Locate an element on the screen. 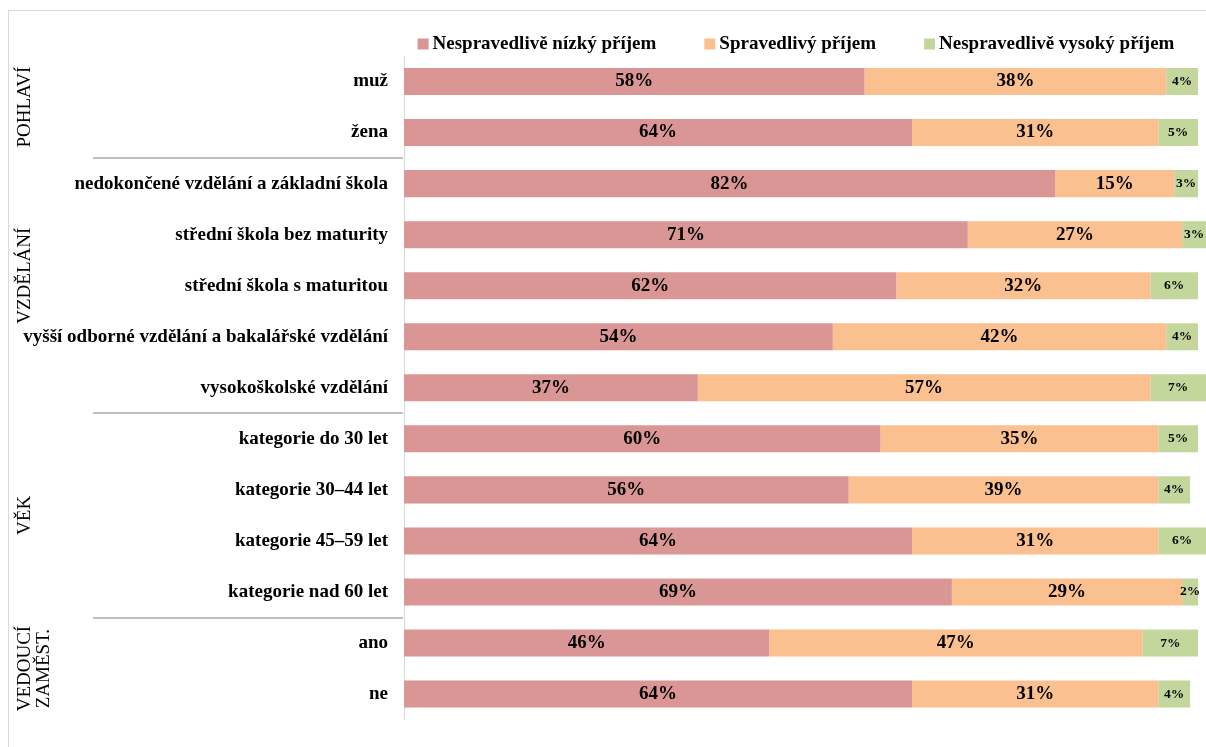 This screenshot has height=747, width=1206. y-tick-label: nedokončené vzdělání a základní škola is located at coordinates (231, 182).